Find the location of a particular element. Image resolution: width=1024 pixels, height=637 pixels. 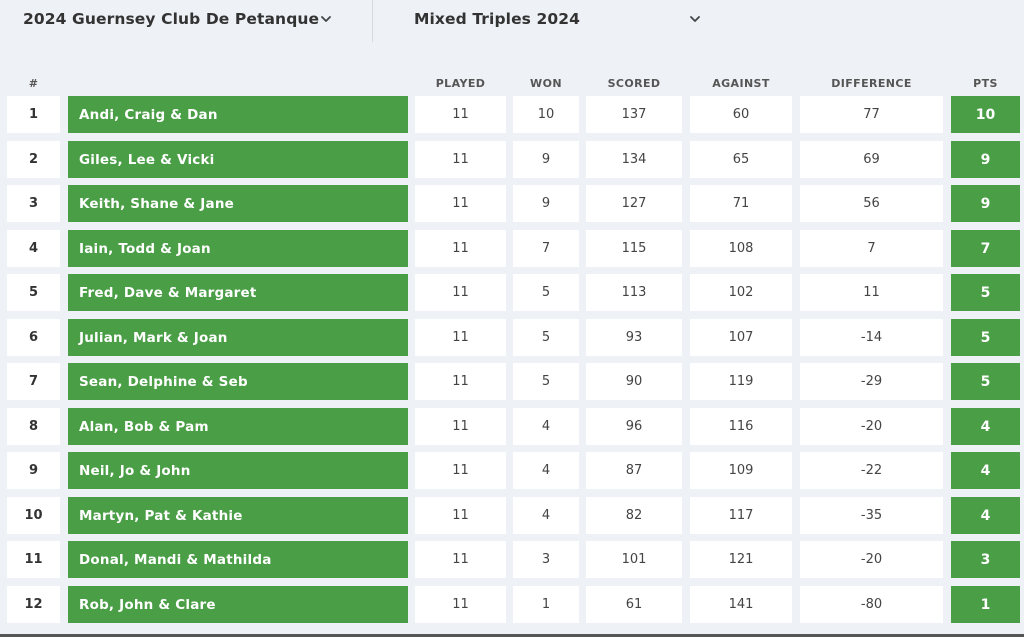

team-name-cell: Julian, Mark & Joan is located at coordinates (238, 337).